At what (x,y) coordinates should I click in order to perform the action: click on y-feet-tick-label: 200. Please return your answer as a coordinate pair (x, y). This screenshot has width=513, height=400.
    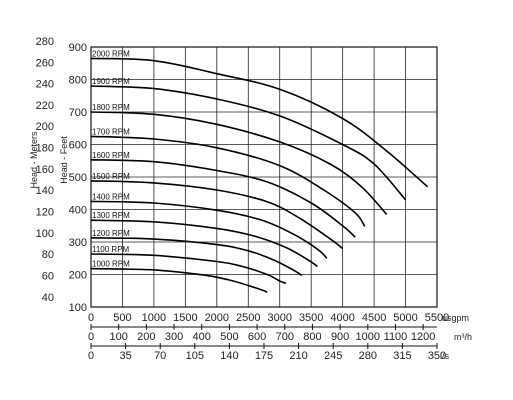
    Looking at the image, I should click on (78, 276).